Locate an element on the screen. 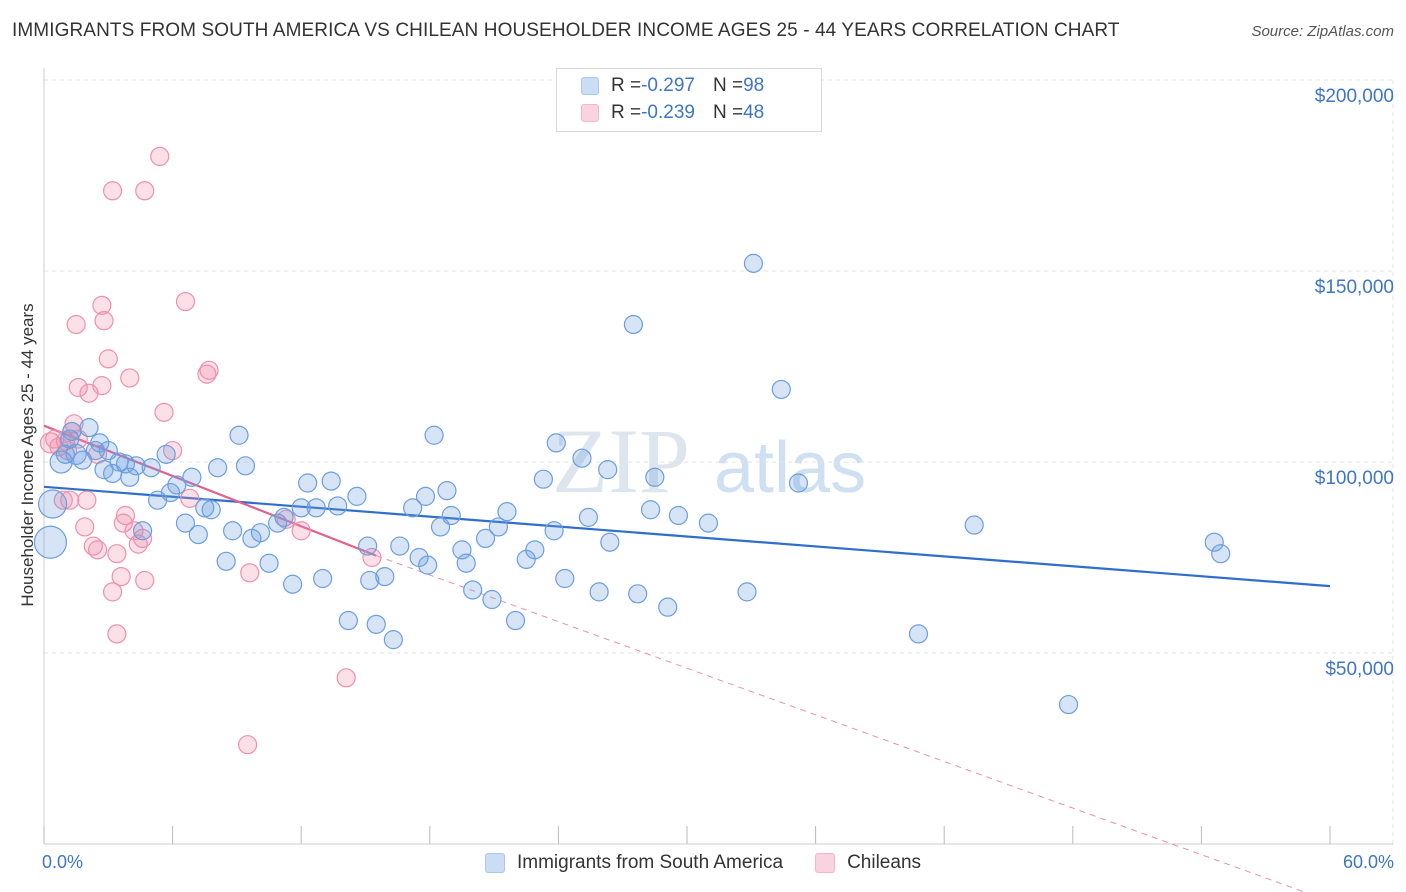 The width and height of the screenshot is (1406, 892). n-label: N = is located at coordinates (728, 85).